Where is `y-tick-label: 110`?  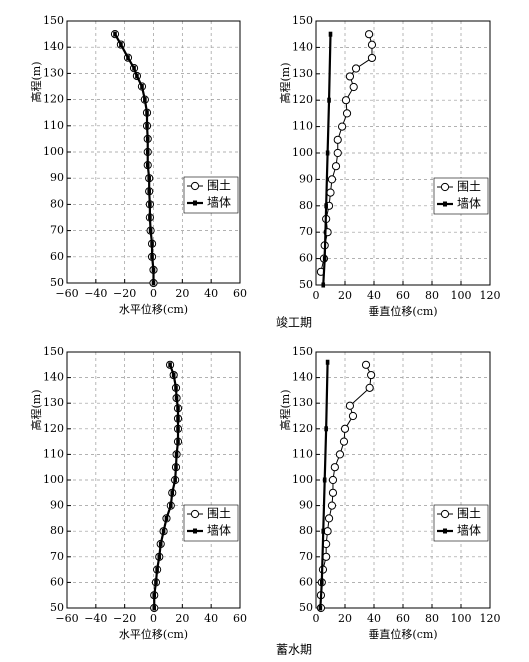
y-tick-label: 110 is located at coordinates (302, 453).